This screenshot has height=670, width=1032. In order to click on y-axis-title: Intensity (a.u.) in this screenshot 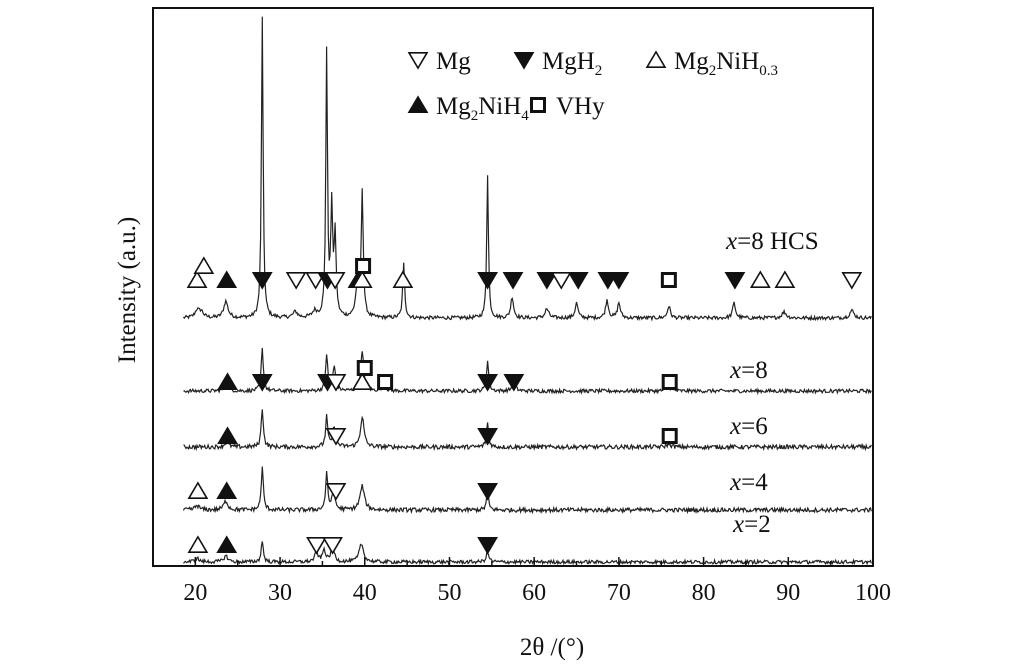, I will do `click(127, 290)`.